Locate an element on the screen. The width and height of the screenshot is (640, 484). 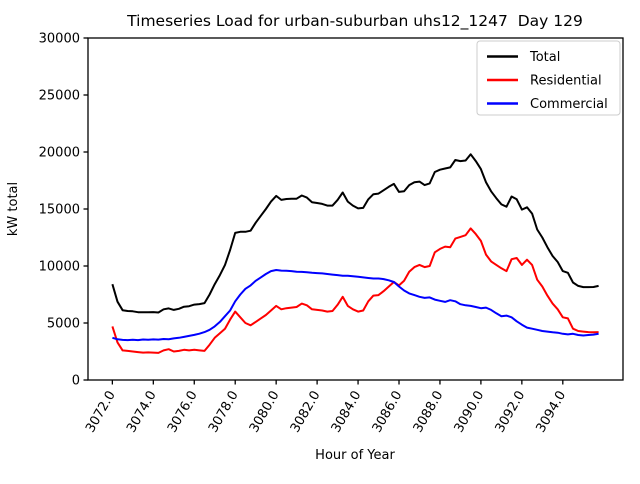
y-tick-label: 30000 is located at coordinates (59, 39).